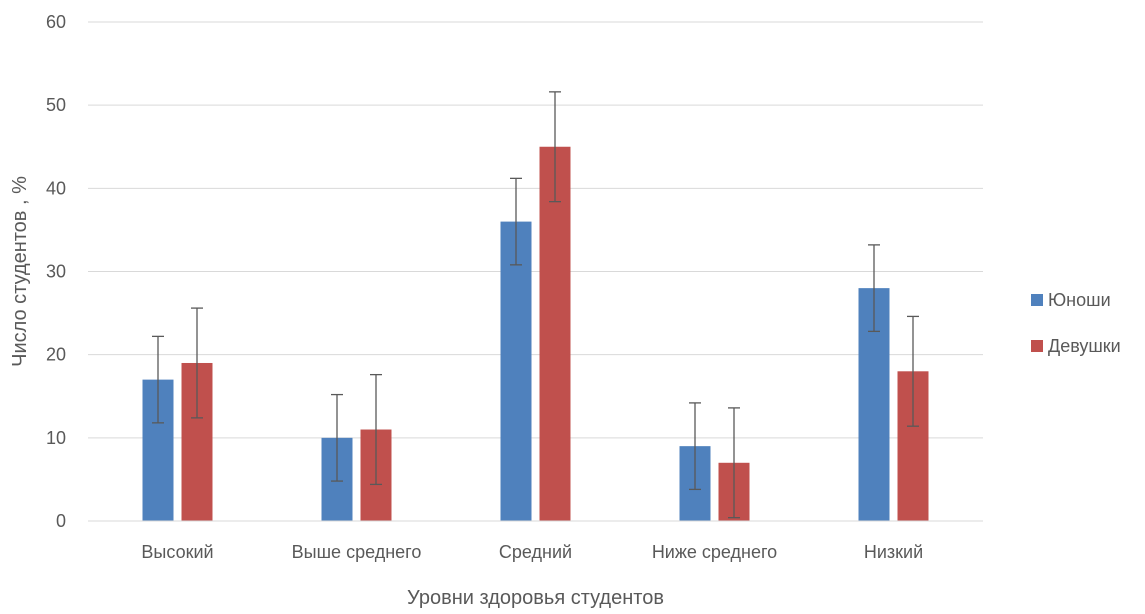  What do you see at coordinates (56, 188) in the screenshot?
I see `y-tick-label: 40` at bounding box center [56, 188].